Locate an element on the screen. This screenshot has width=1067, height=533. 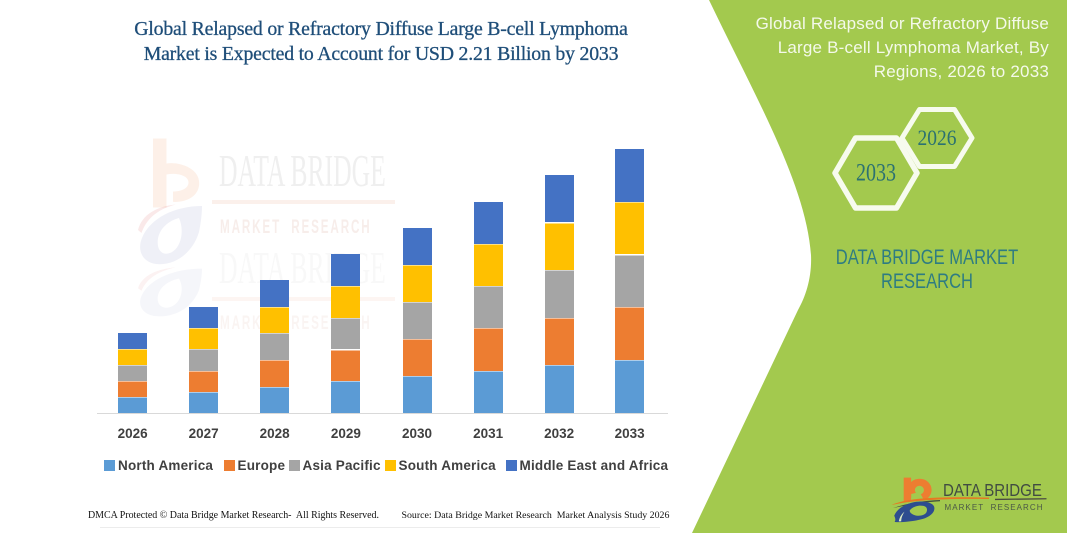
svg-text: 2033 is located at coordinates (876, 173).